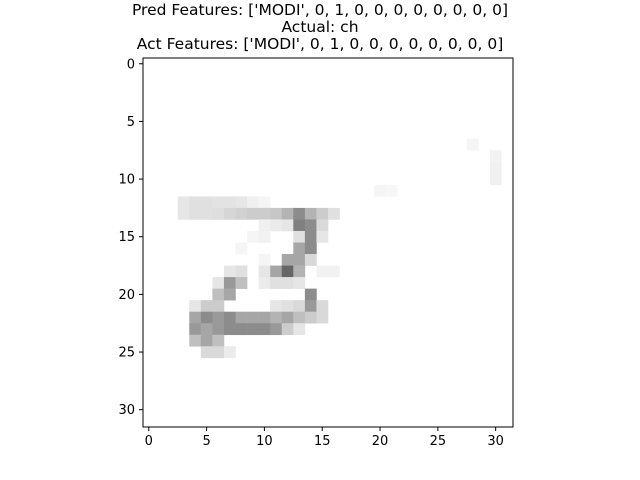 This screenshot has width=640, height=480. I want to click on x-tick-label: 15, so click(322, 441).